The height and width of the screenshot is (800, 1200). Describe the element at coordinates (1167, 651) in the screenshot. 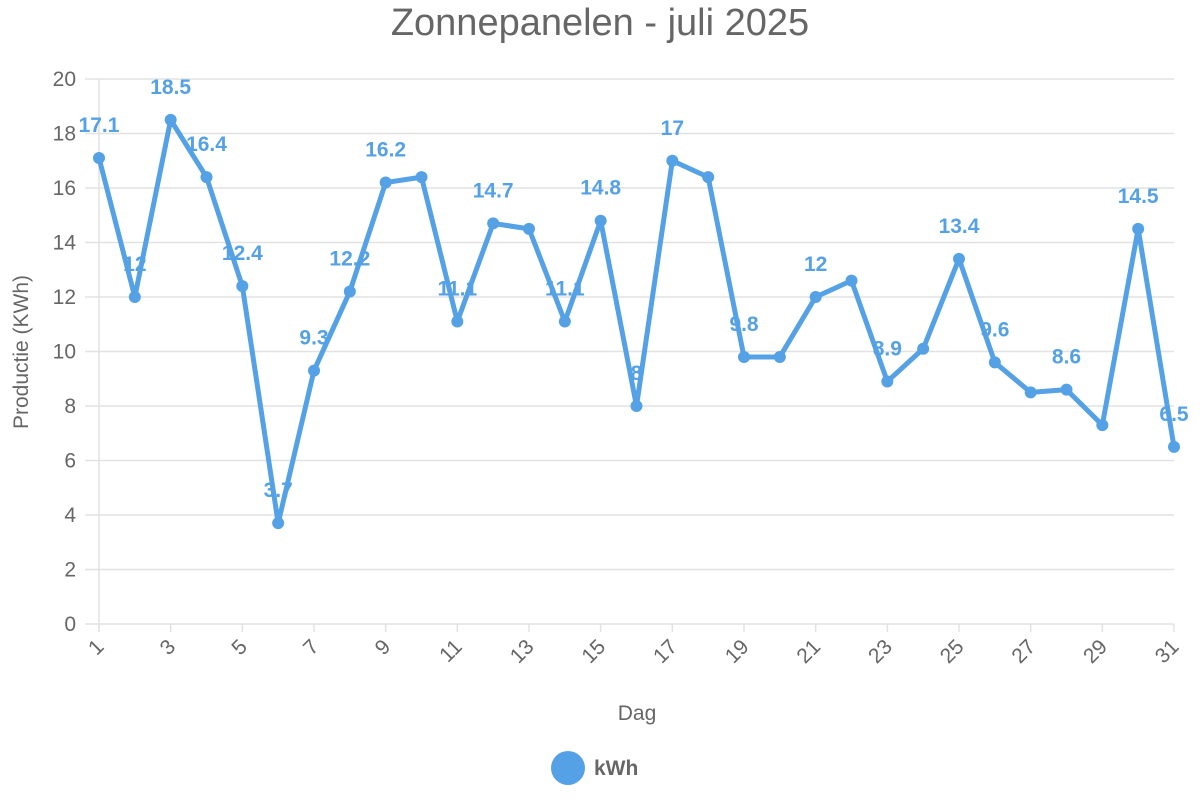

I see `x-tick-label: 31` at that location.